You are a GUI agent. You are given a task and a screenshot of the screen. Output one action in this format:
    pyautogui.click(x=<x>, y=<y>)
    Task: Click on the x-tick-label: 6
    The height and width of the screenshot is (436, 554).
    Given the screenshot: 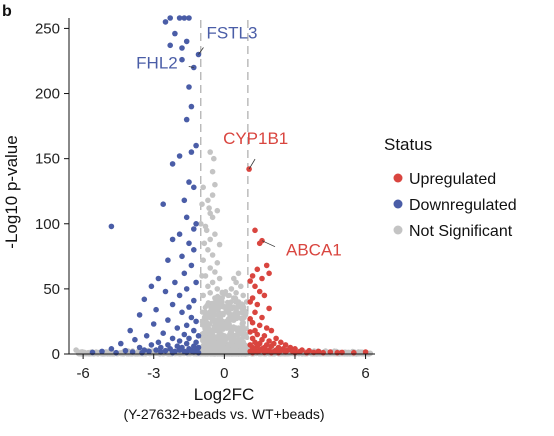 What is the action you would take?
    pyautogui.click(x=365, y=373)
    